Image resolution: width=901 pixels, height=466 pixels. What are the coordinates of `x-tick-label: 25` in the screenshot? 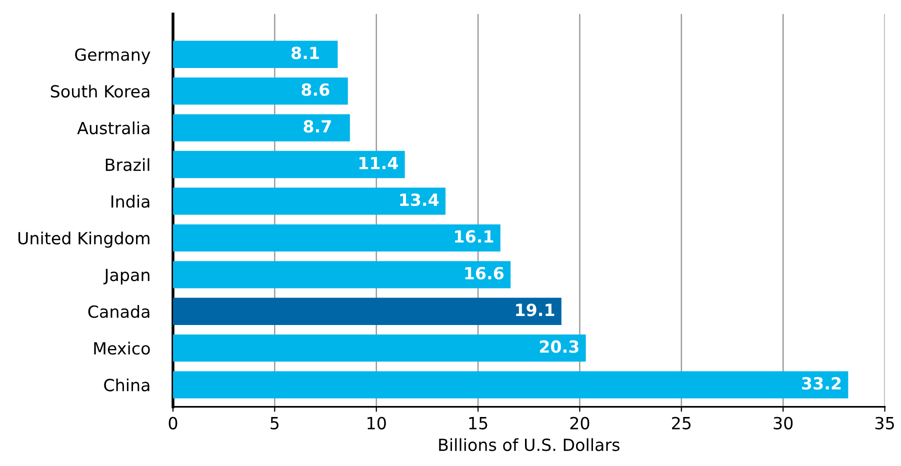 It's located at (681, 423).